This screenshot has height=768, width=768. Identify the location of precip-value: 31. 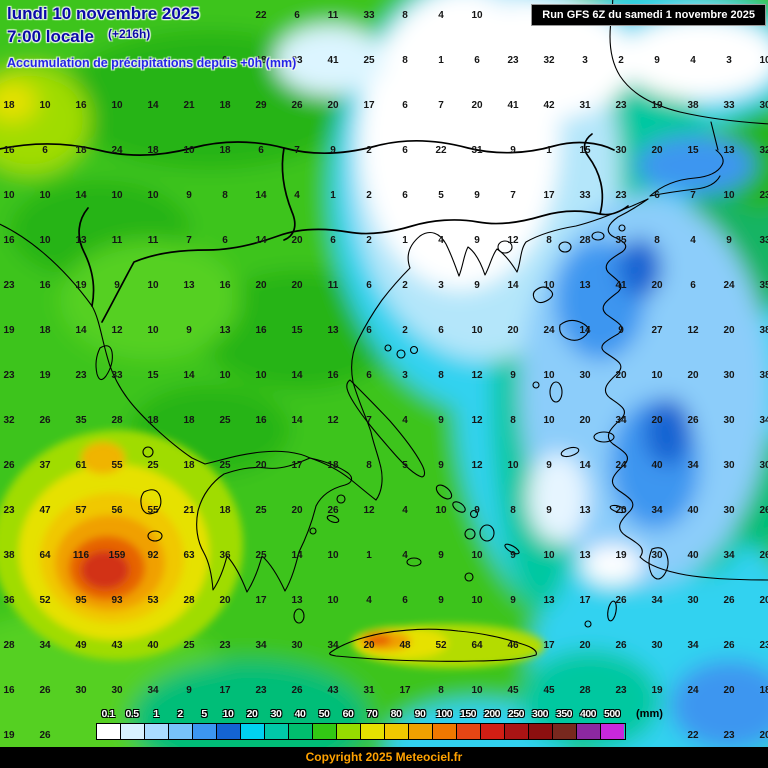
(585, 105).